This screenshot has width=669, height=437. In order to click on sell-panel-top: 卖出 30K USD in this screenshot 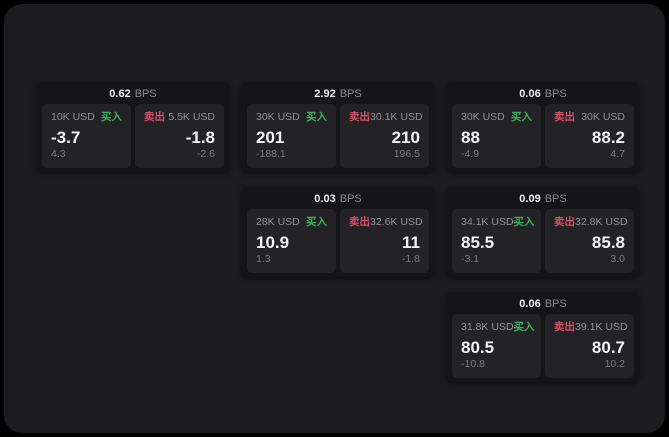, I will do `click(589, 117)`.